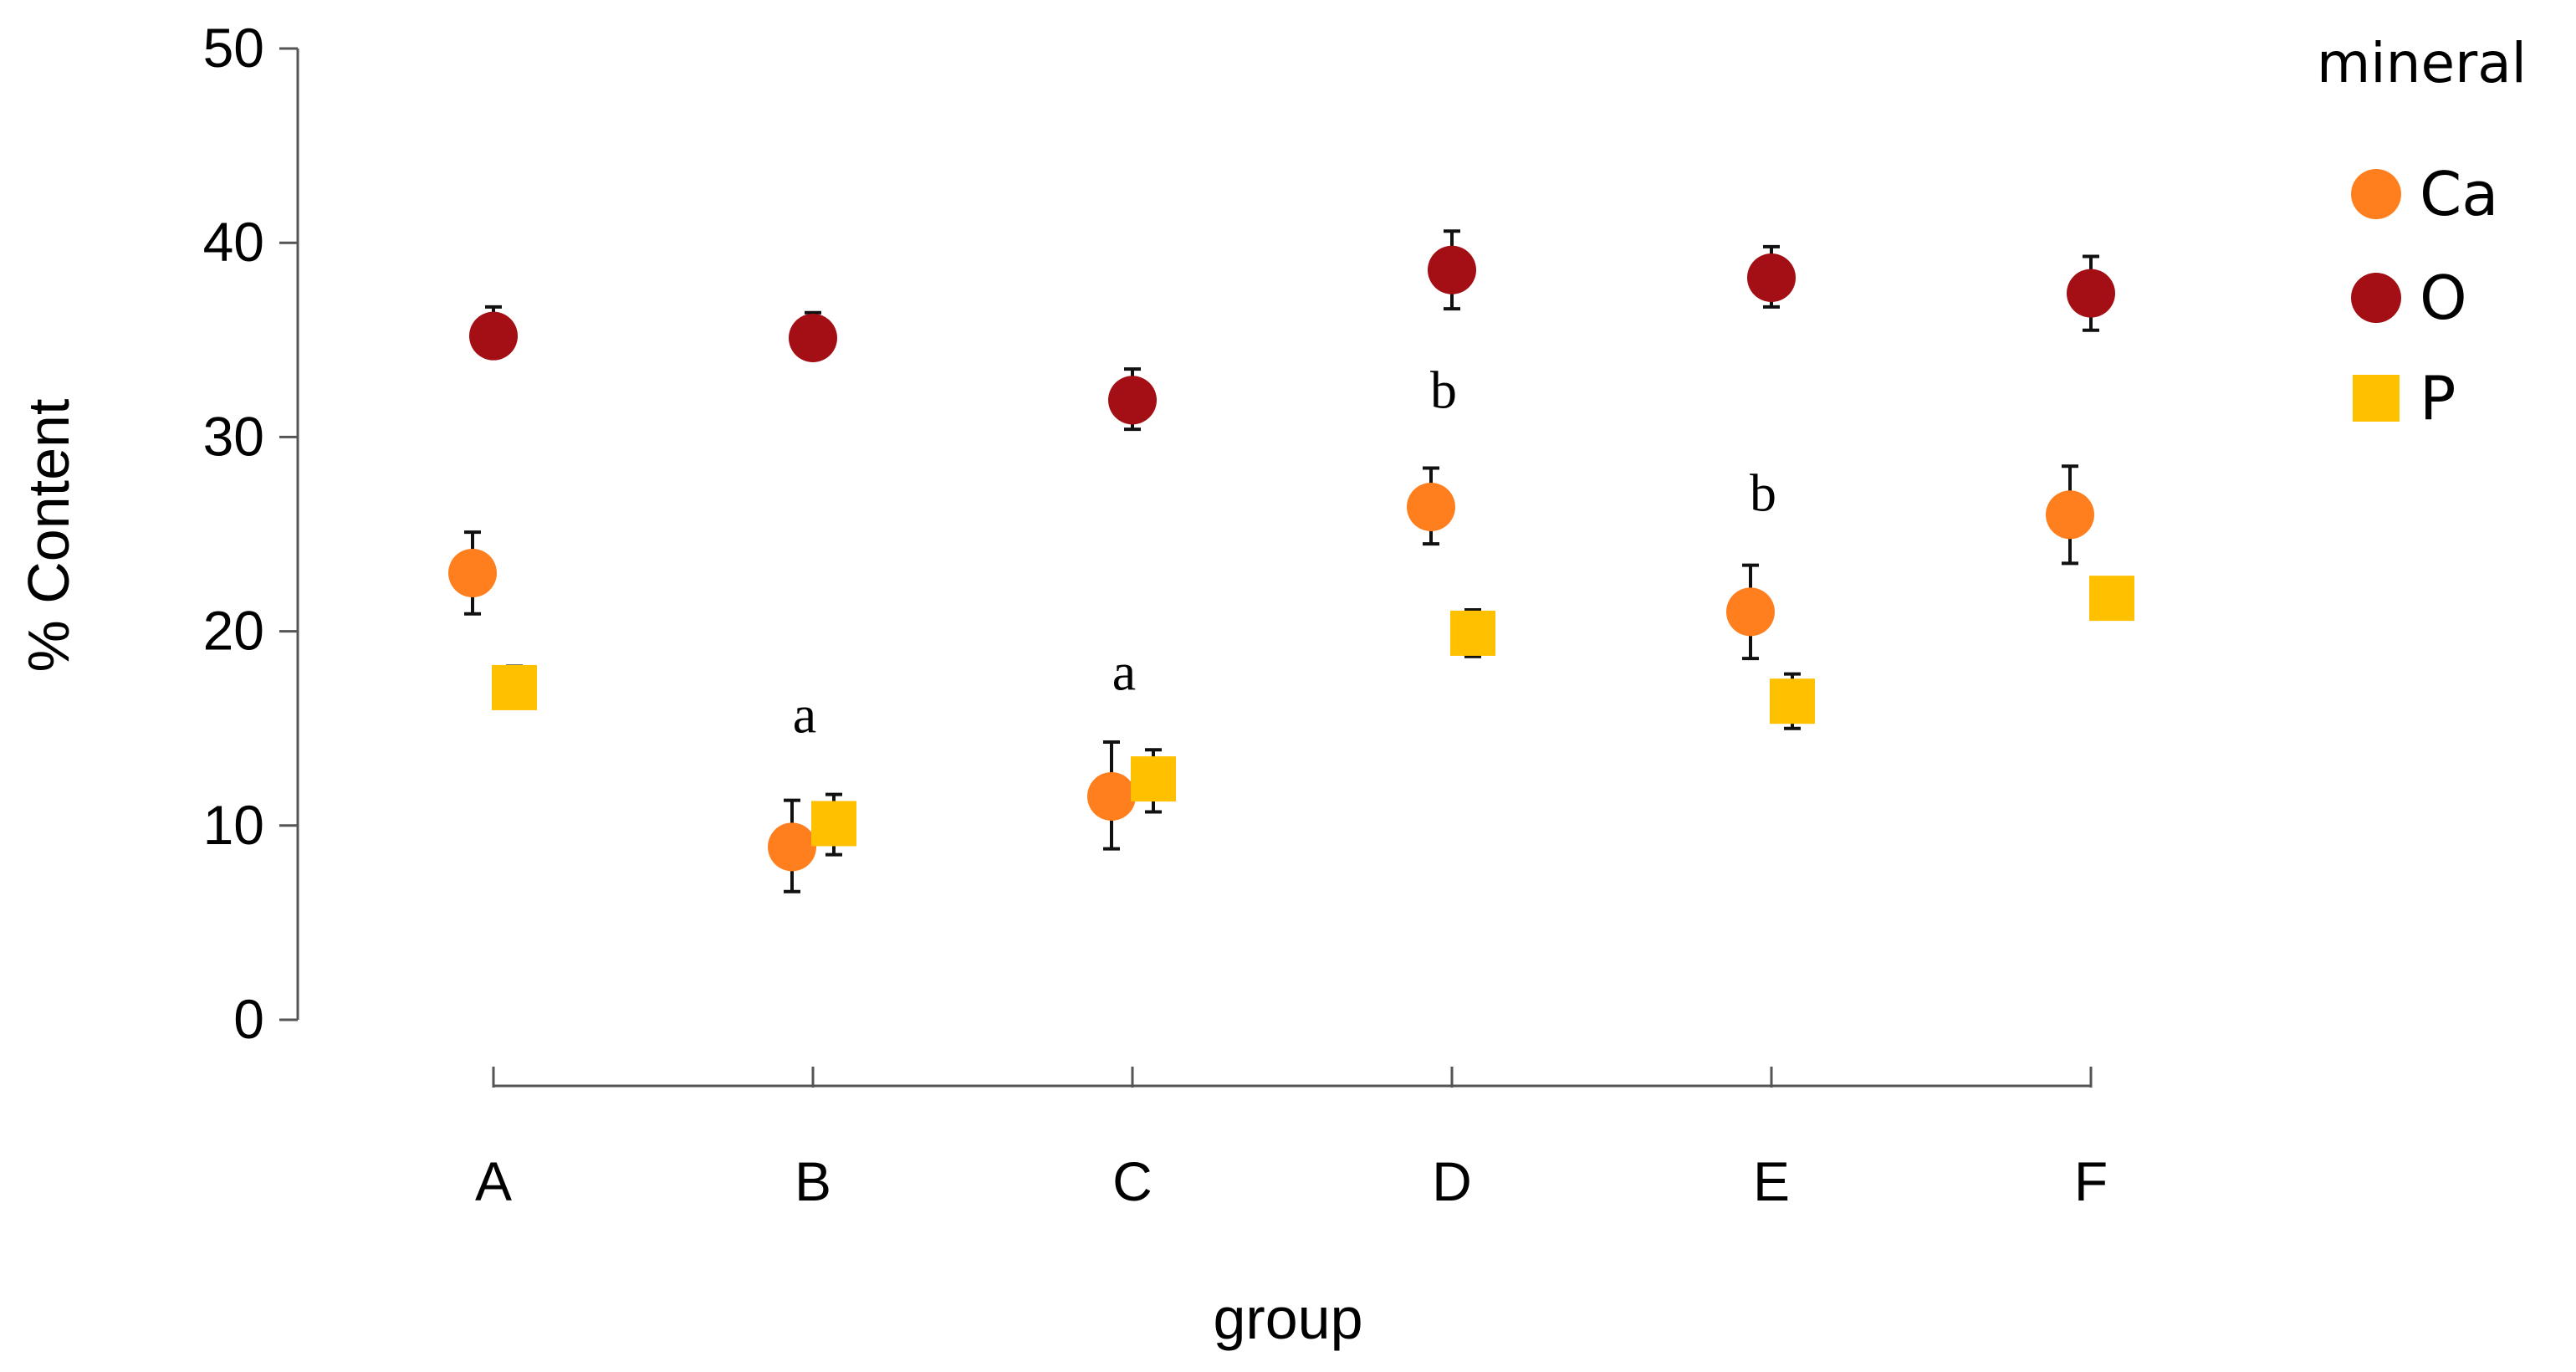  What do you see at coordinates (493, 1181) in the screenshot?
I see `x-tick-label-a: A` at bounding box center [493, 1181].